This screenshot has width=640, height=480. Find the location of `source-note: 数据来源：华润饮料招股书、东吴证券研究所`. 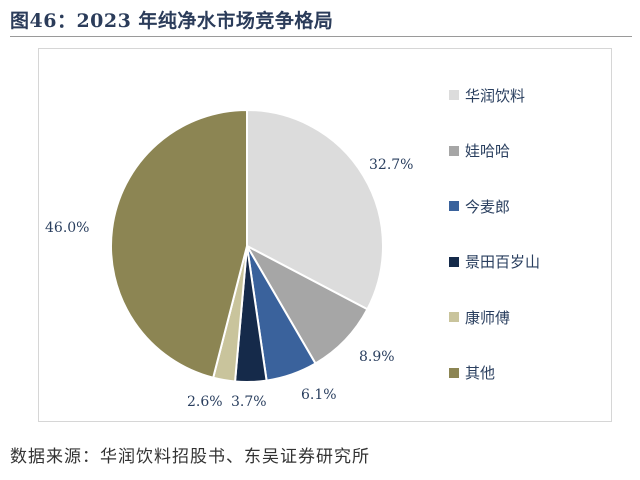

source-note: 数据来源：华润饮料招股书、东吴证券研究所 is located at coordinates (190, 457).